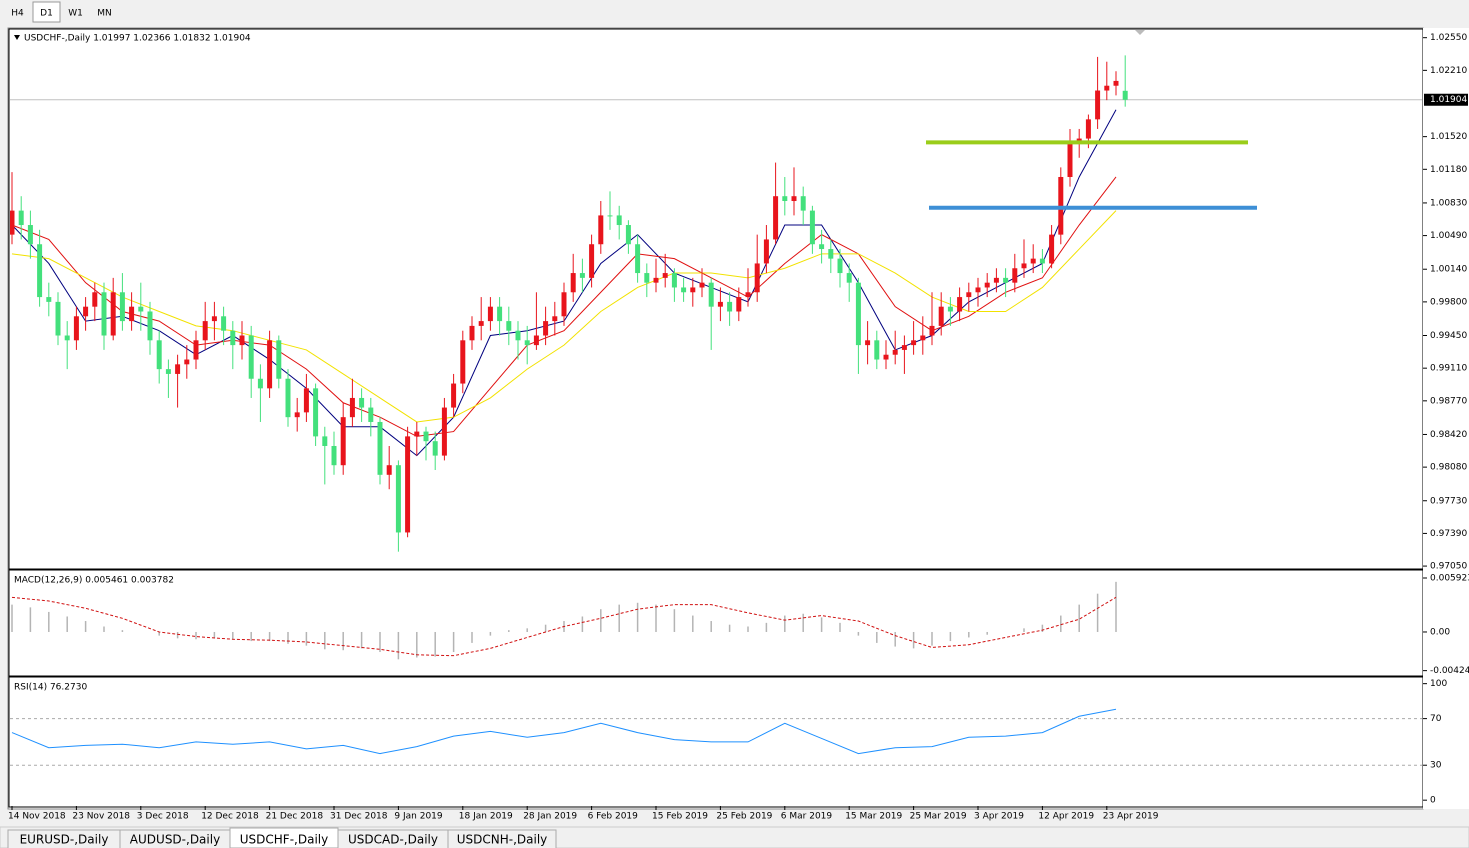 The image size is (1469, 848). Describe the element at coordinates (807, 817) in the screenshot. I see `x-tick-label: 6 Mar 2019` at that location.